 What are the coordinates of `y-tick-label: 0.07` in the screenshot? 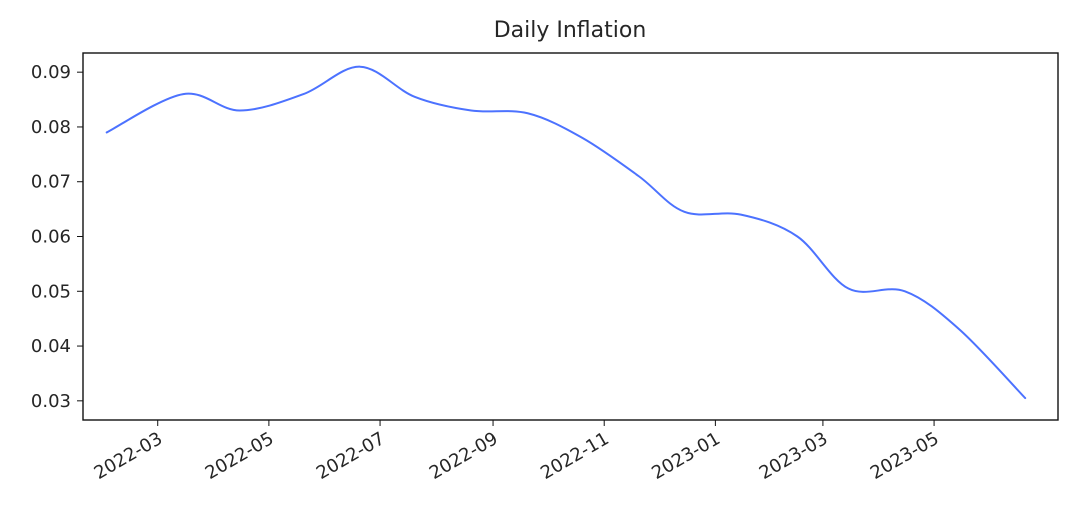 It's located at (51, 182).